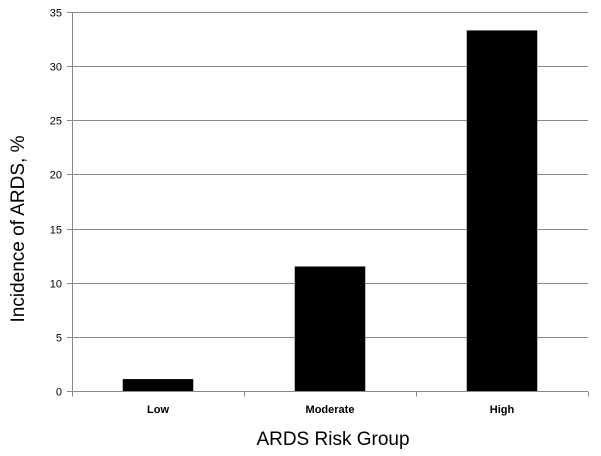  What do you see at coordinates (158, 410) in the screenshot?
I see `x-tick-label-low: Low` at bounding box center [158, 410].